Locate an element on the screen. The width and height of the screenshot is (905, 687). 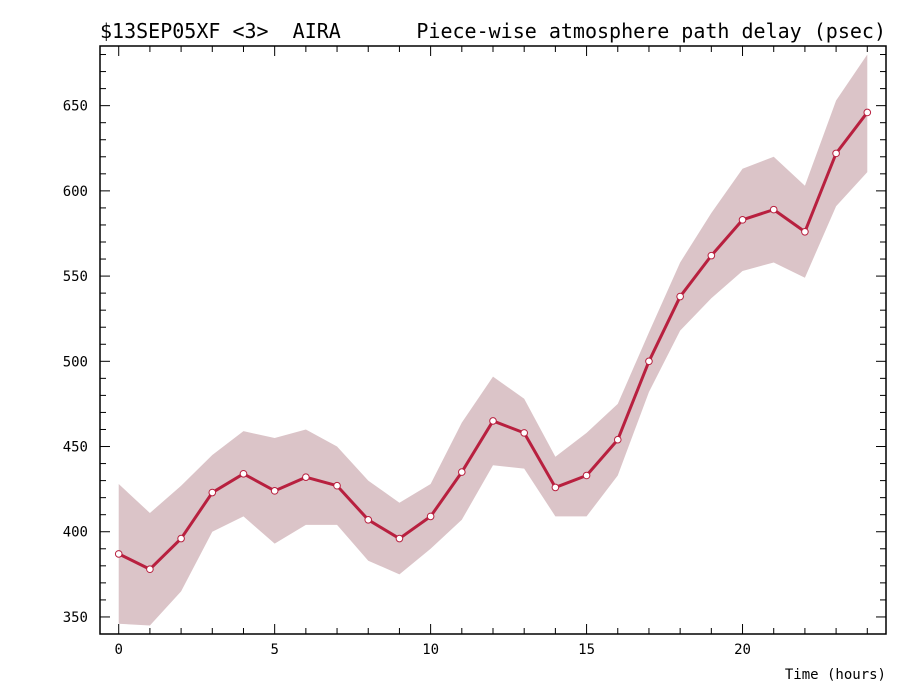
y-tick-label: 400 is located at coordinates (75, 533).